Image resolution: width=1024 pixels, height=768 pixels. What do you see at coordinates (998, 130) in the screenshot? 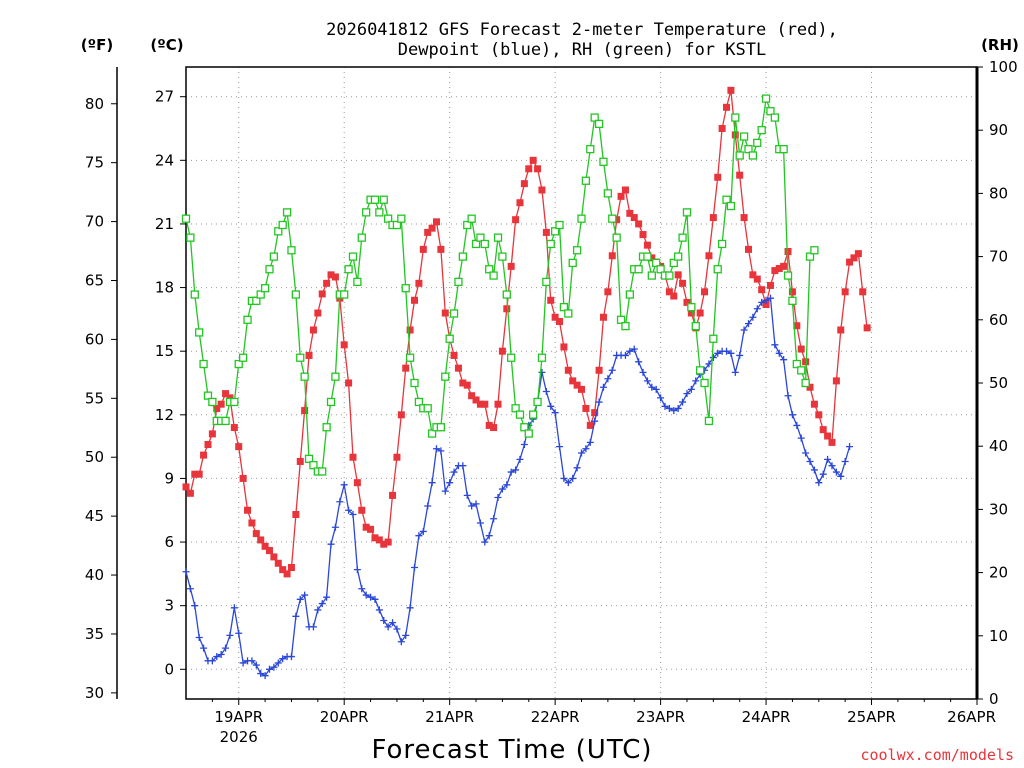
I see `rh-tick-label: 90` at bounding box center [998, 130].